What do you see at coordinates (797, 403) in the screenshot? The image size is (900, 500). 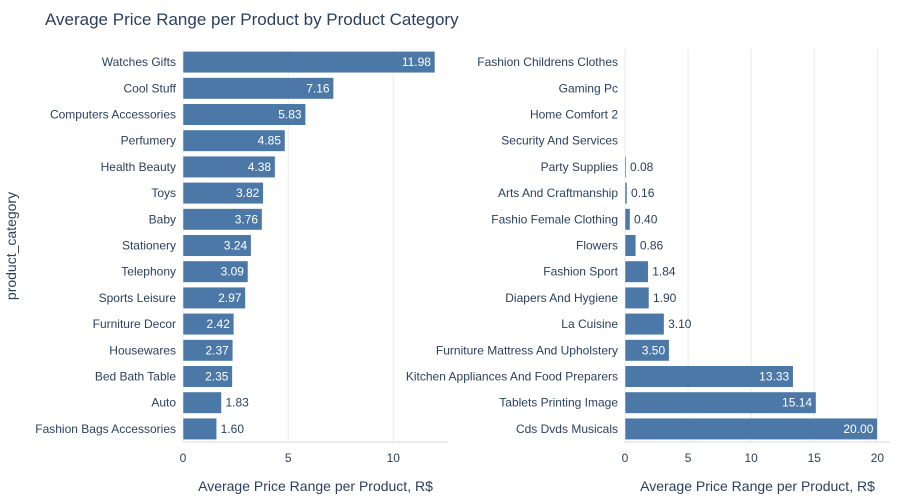 I see `bar-value-label: 15.14` at bounding box center [797, 403].